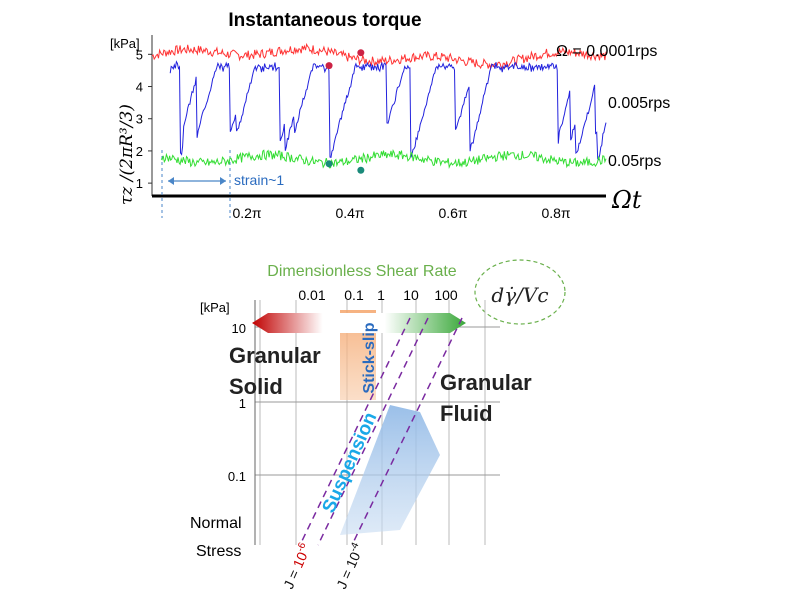 This screenshot has height=600, width=800. Describe the element at coordinates (259, 180) in the screenshot. I see `strain-annotation: strain~1` at that location.